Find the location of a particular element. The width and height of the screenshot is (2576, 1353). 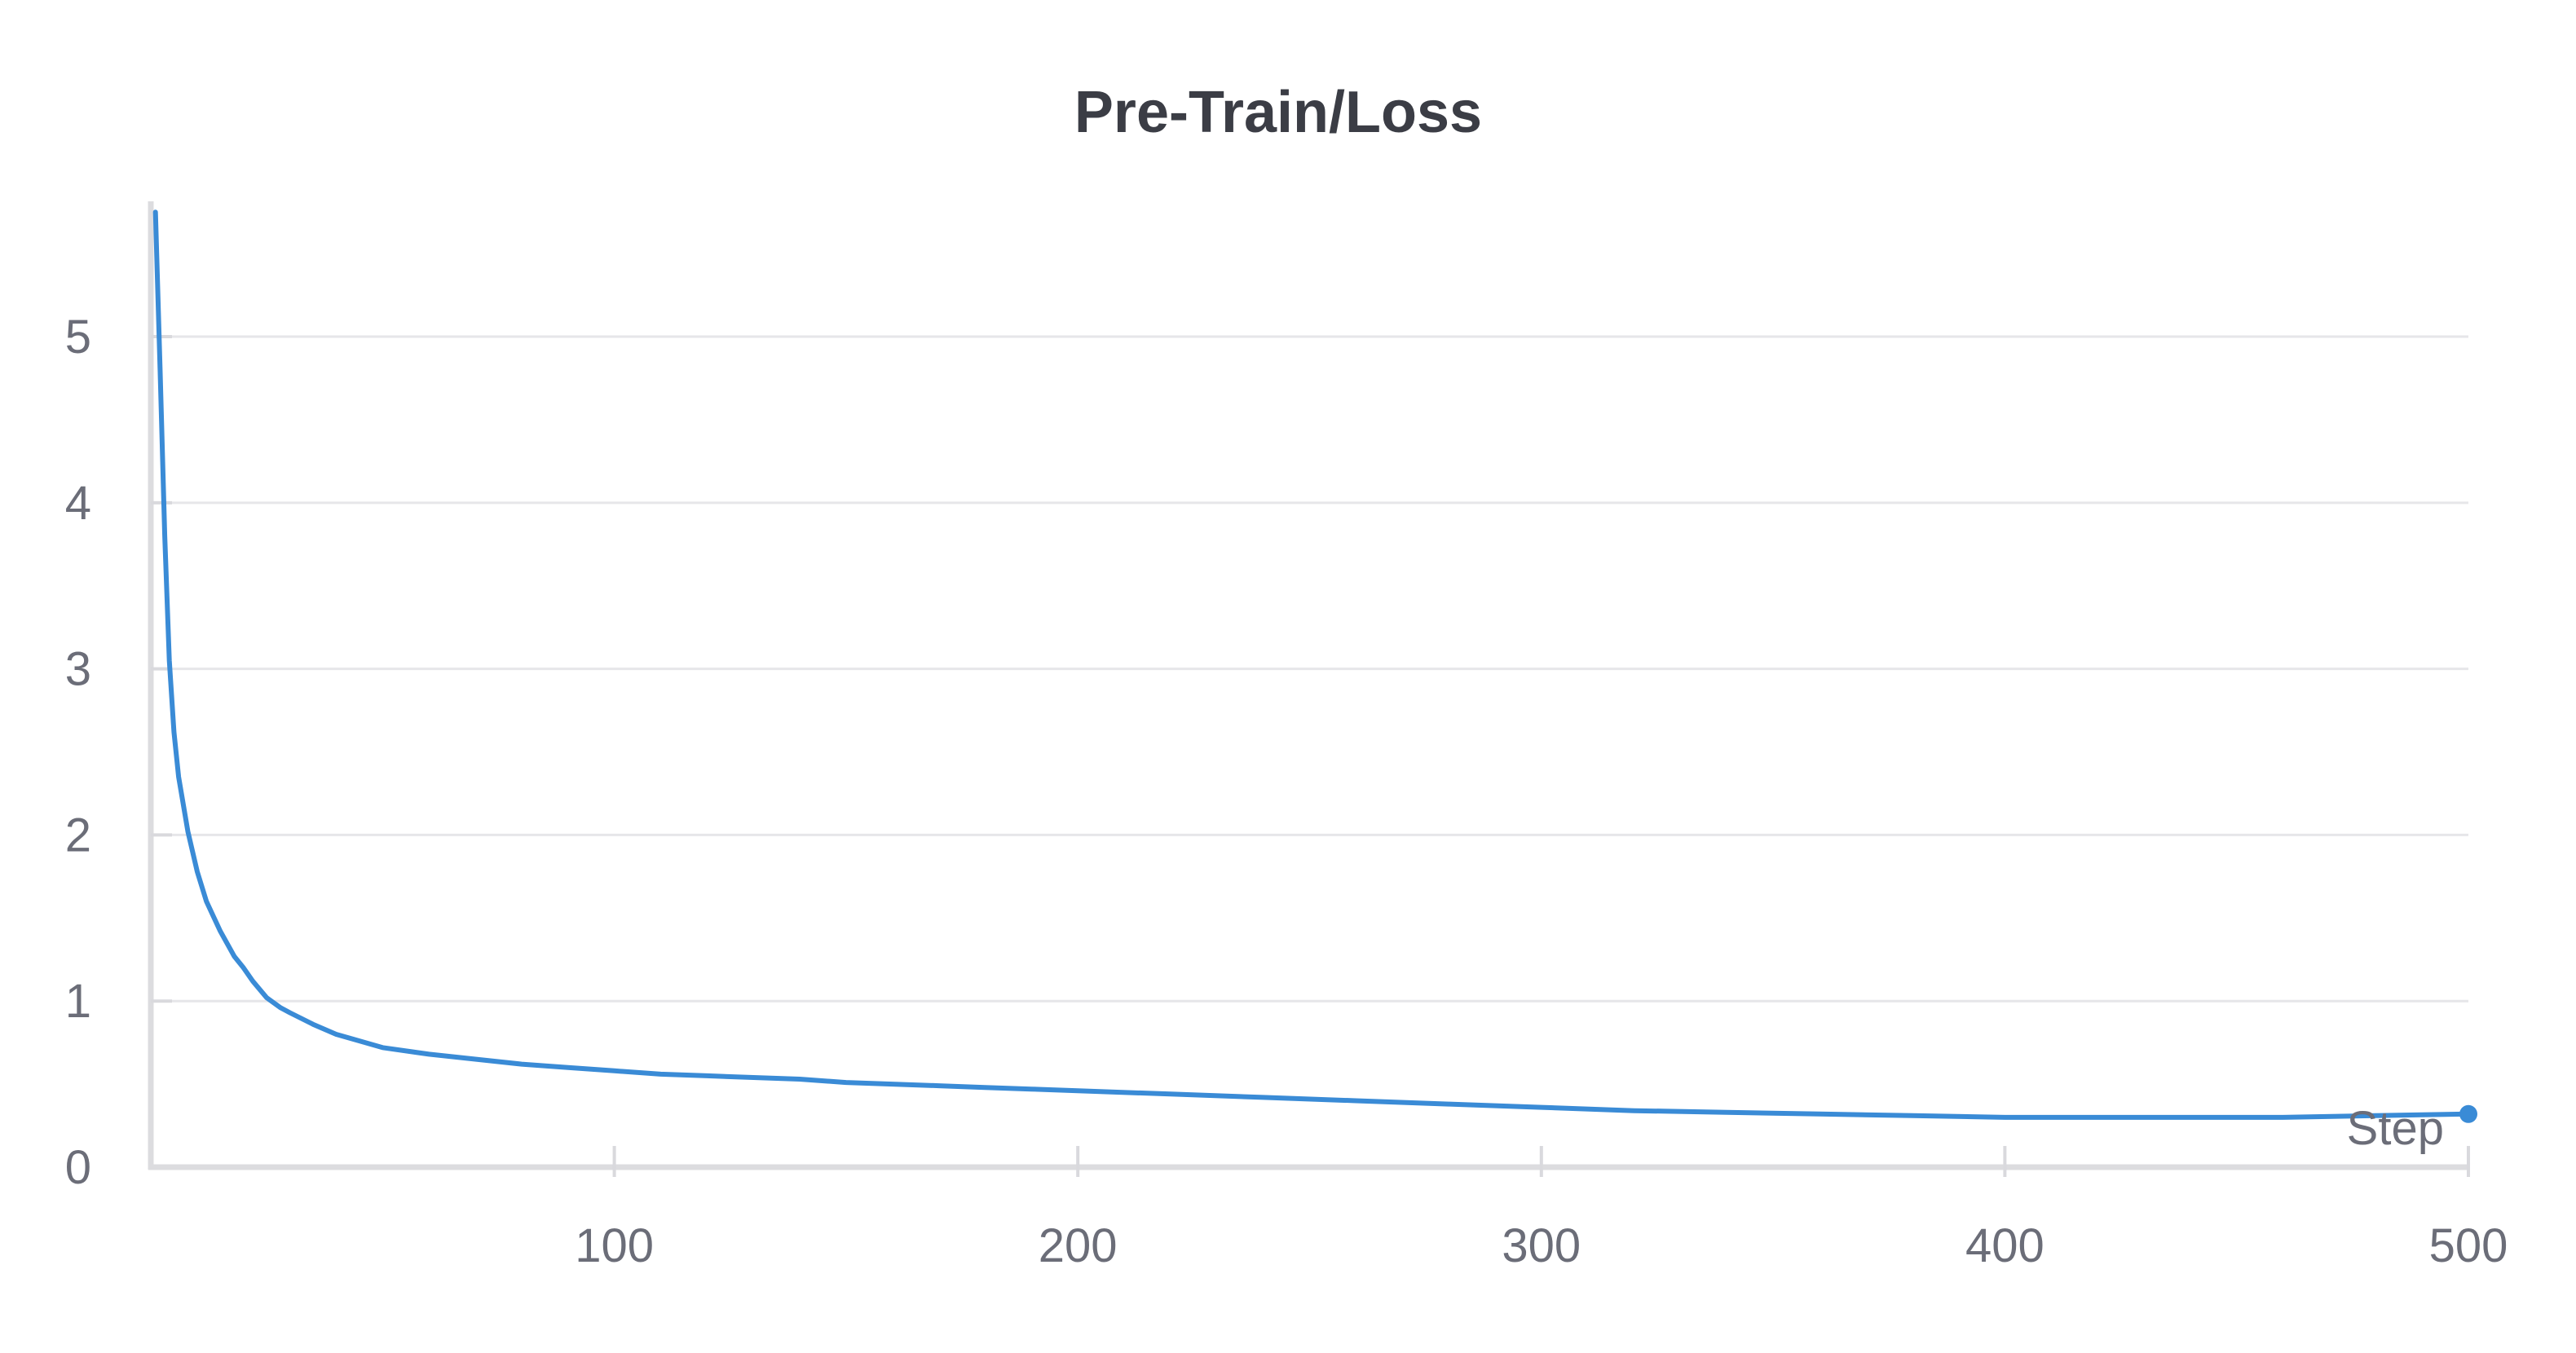

x-tick-label: 400 is located at coordinates (2004, 1245).